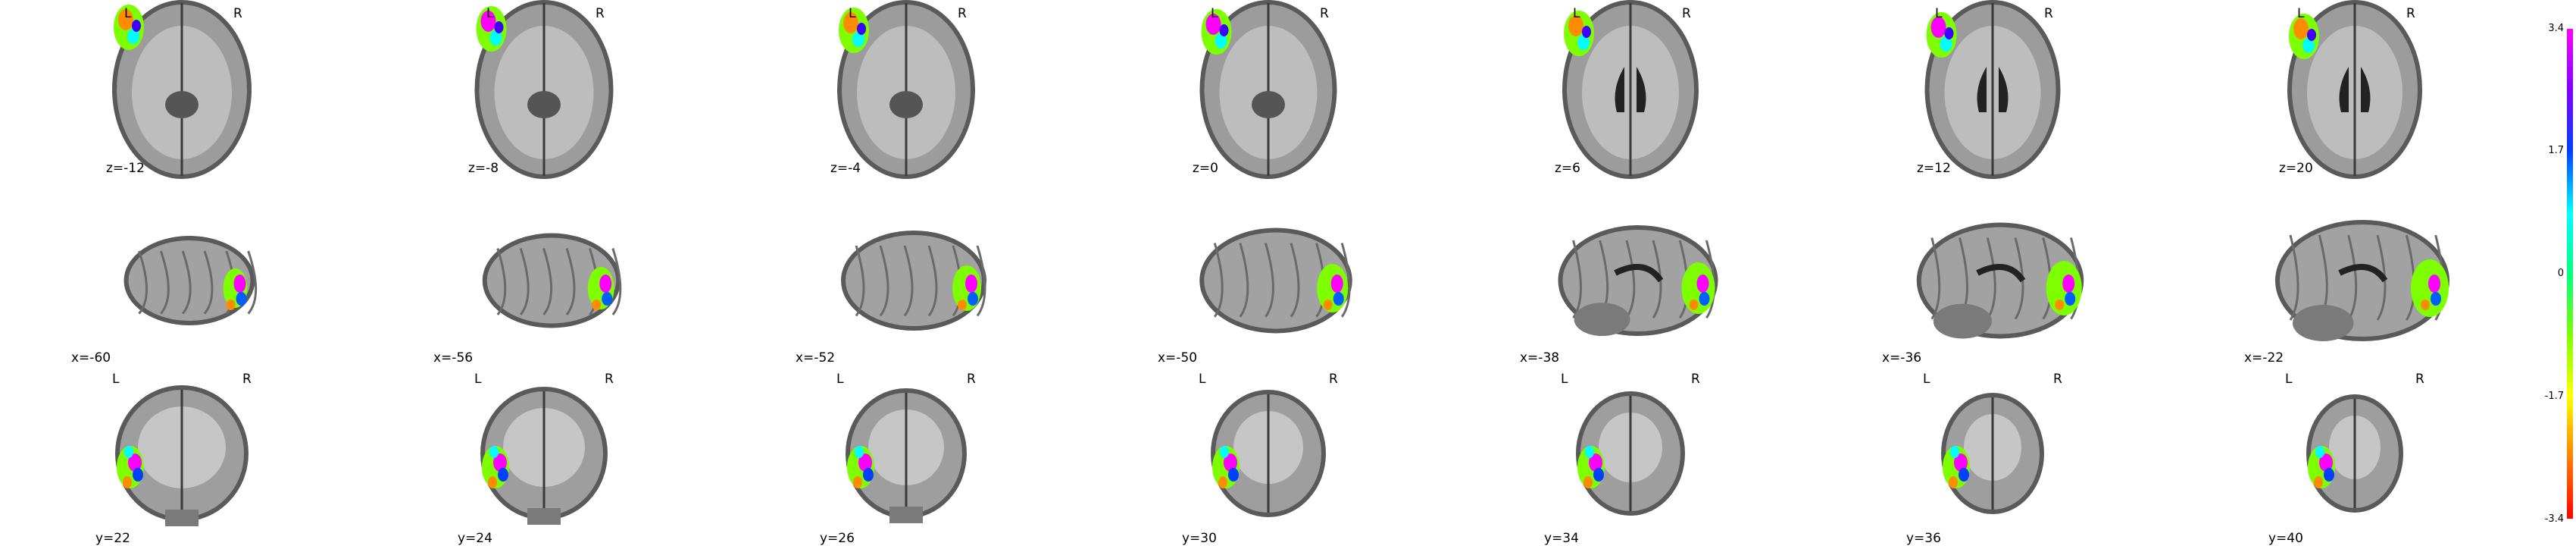  Describe the element at coordinates (453, 358) in the screenshot. I see `slice-coordinate-label: x=-56` at that location.